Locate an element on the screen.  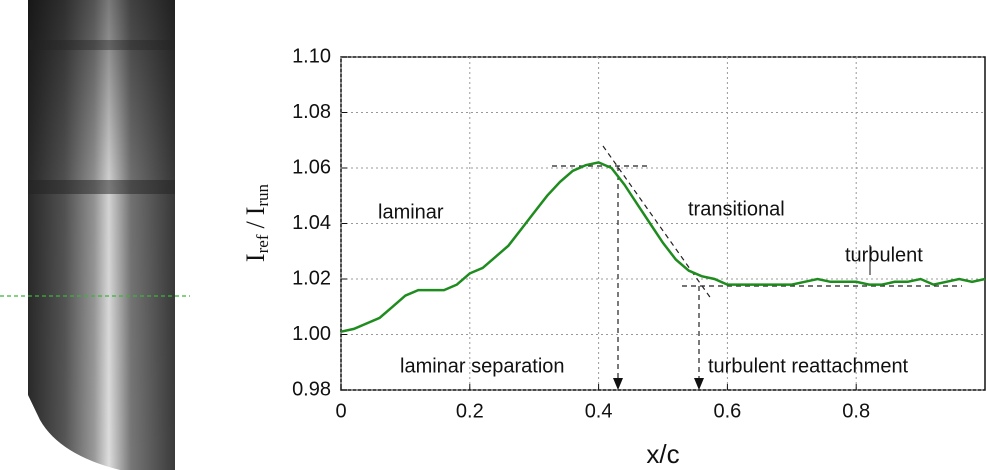
annotation: turbulent is located at coordinates (884, 255).